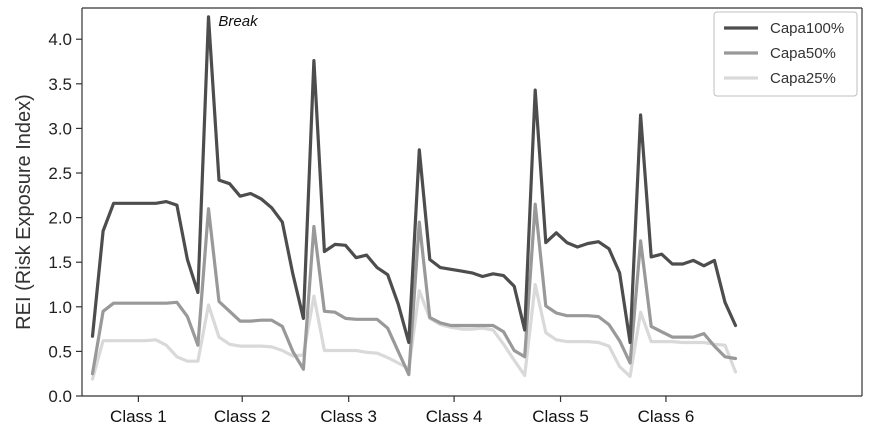 The width and height of the screenshot is (872, 431). What do you see at coordinates (60, 262) in the screenshot?
I see `y-tick-label: 1.5` at bounding box center [60, 262].